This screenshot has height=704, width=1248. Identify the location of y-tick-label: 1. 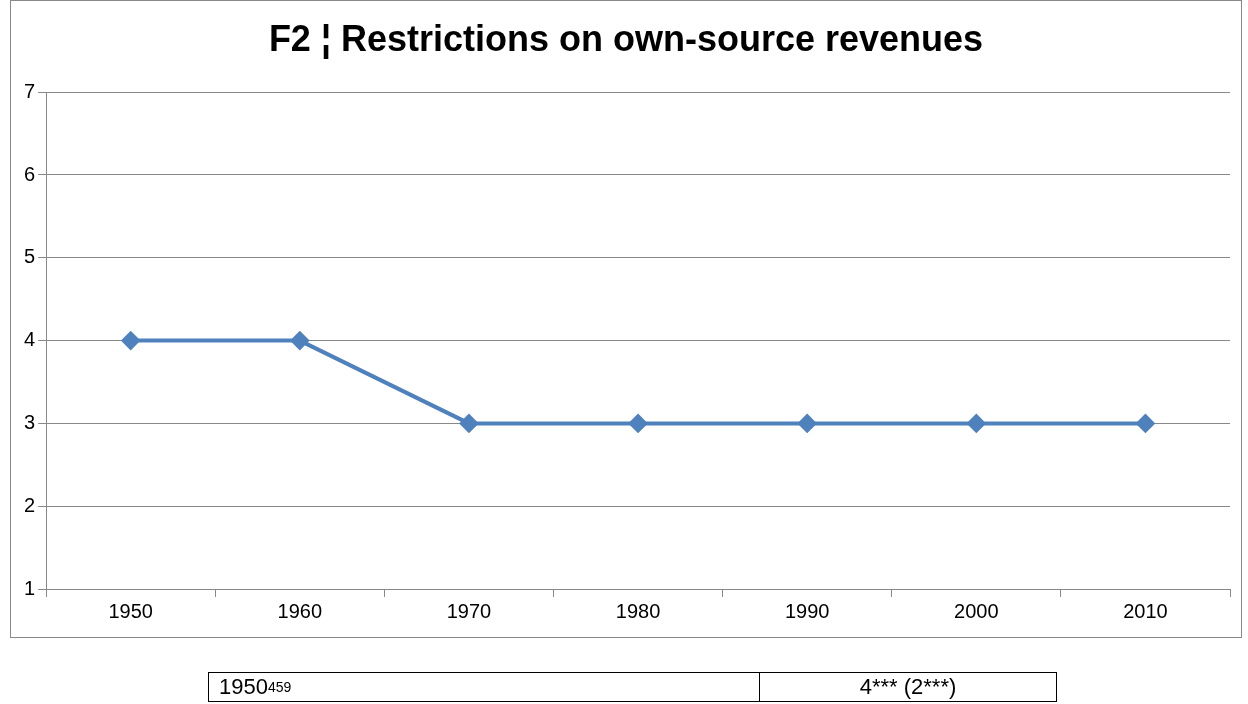
(30, 587).